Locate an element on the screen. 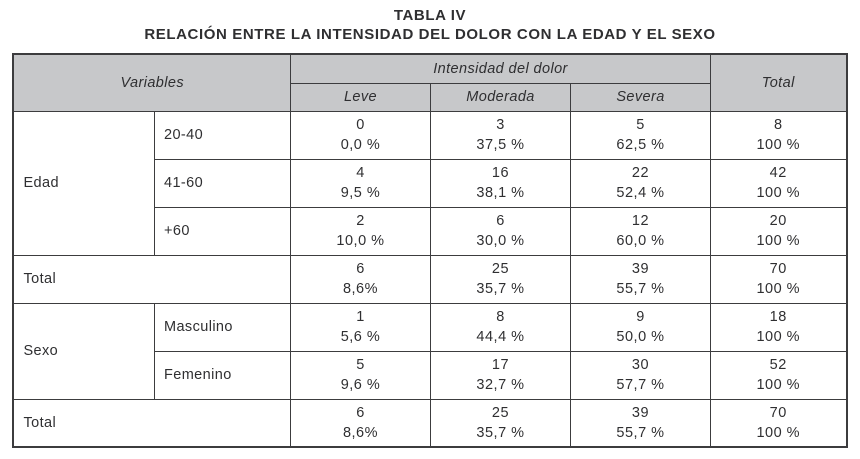  header-level-severa: Severa is located at coordinates (640, 97).